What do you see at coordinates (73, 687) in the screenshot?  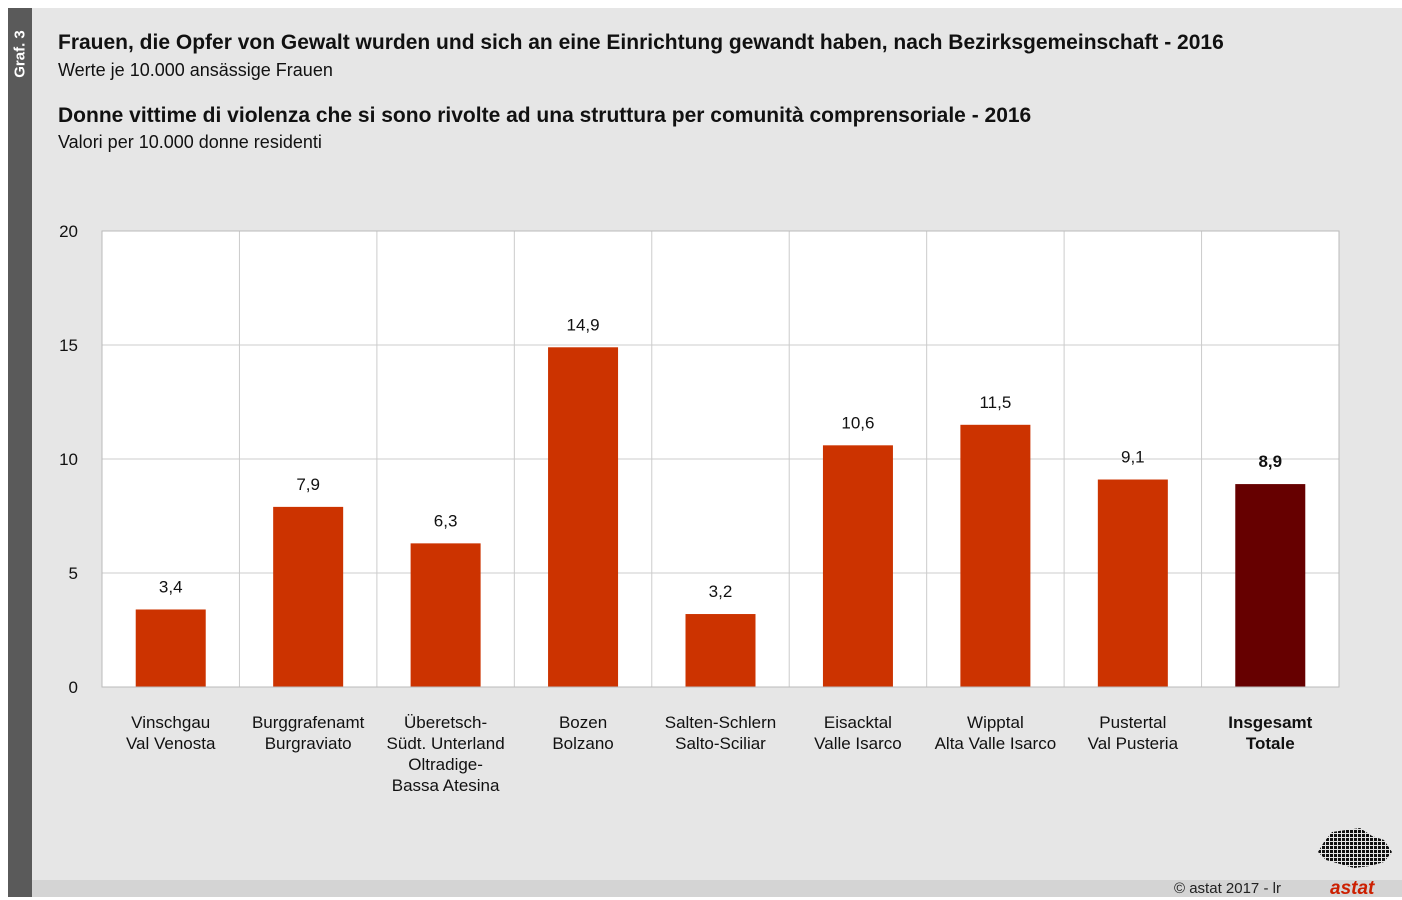 I see `y-tick-label: 0` at bounding box center [73, 687].